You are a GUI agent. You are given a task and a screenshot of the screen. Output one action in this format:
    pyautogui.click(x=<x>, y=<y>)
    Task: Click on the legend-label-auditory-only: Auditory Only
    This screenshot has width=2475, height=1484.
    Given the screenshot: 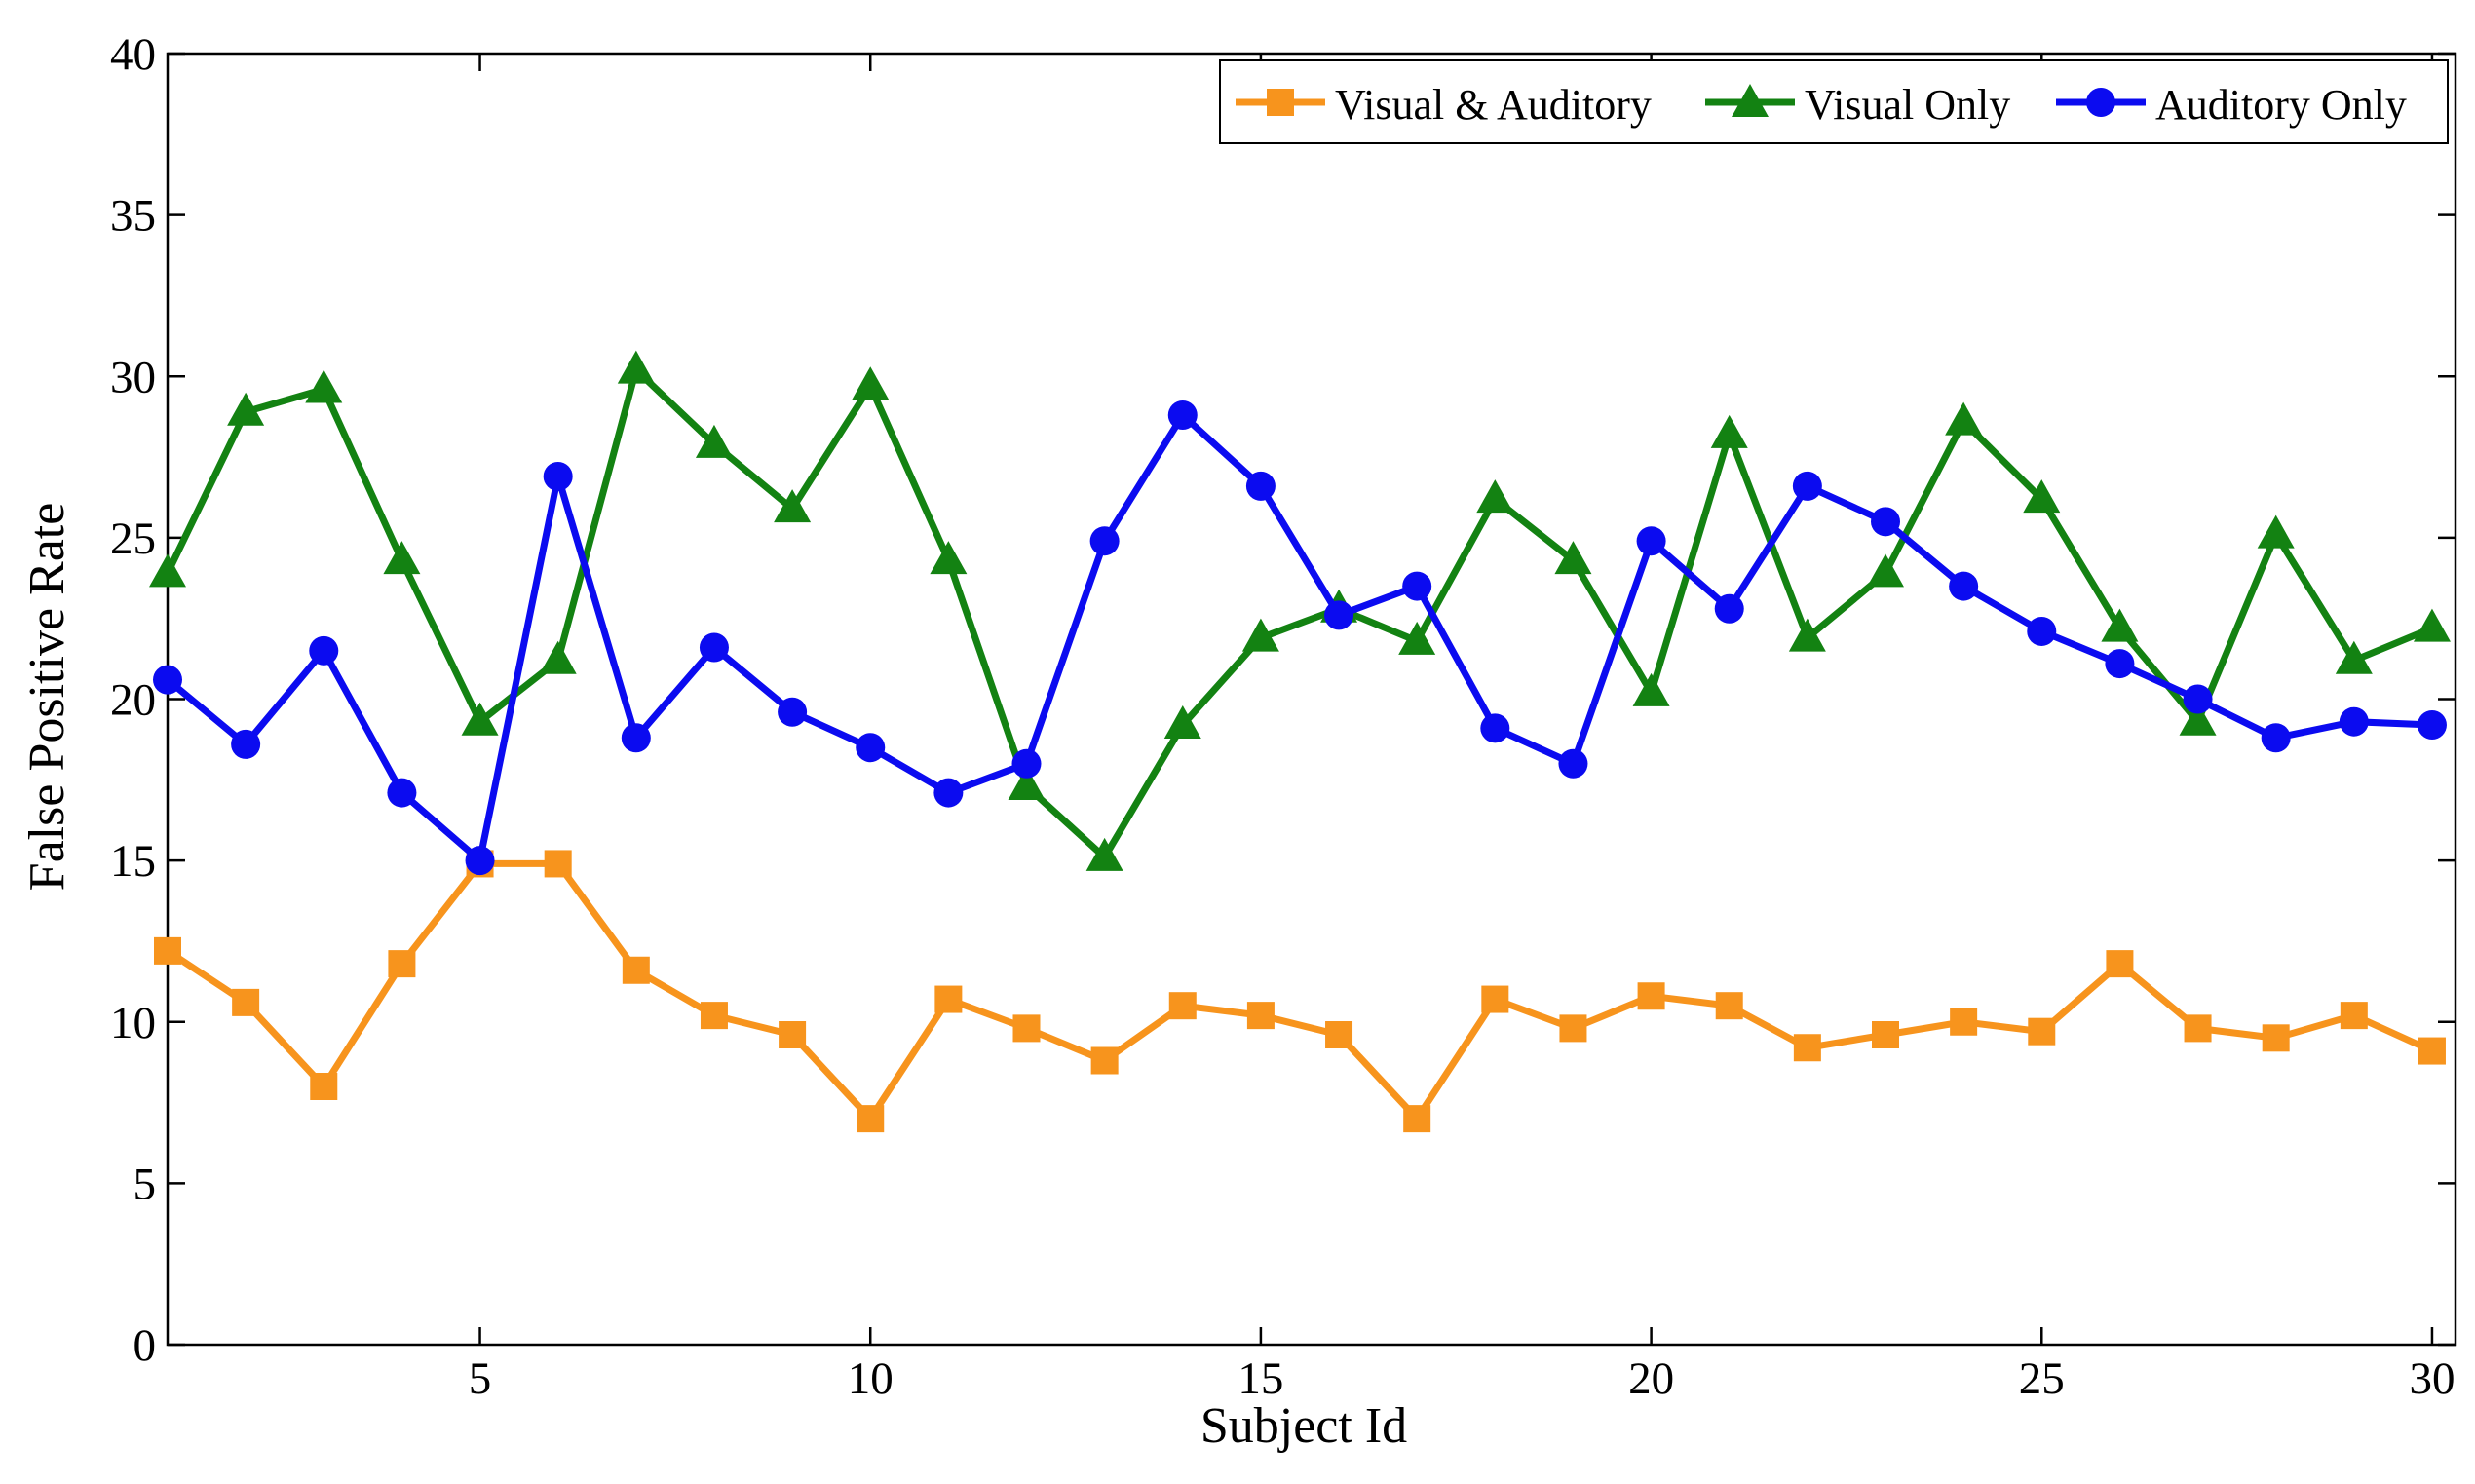 What is the action you would take?
    pyautogui.click(x=2281, y=105)
    